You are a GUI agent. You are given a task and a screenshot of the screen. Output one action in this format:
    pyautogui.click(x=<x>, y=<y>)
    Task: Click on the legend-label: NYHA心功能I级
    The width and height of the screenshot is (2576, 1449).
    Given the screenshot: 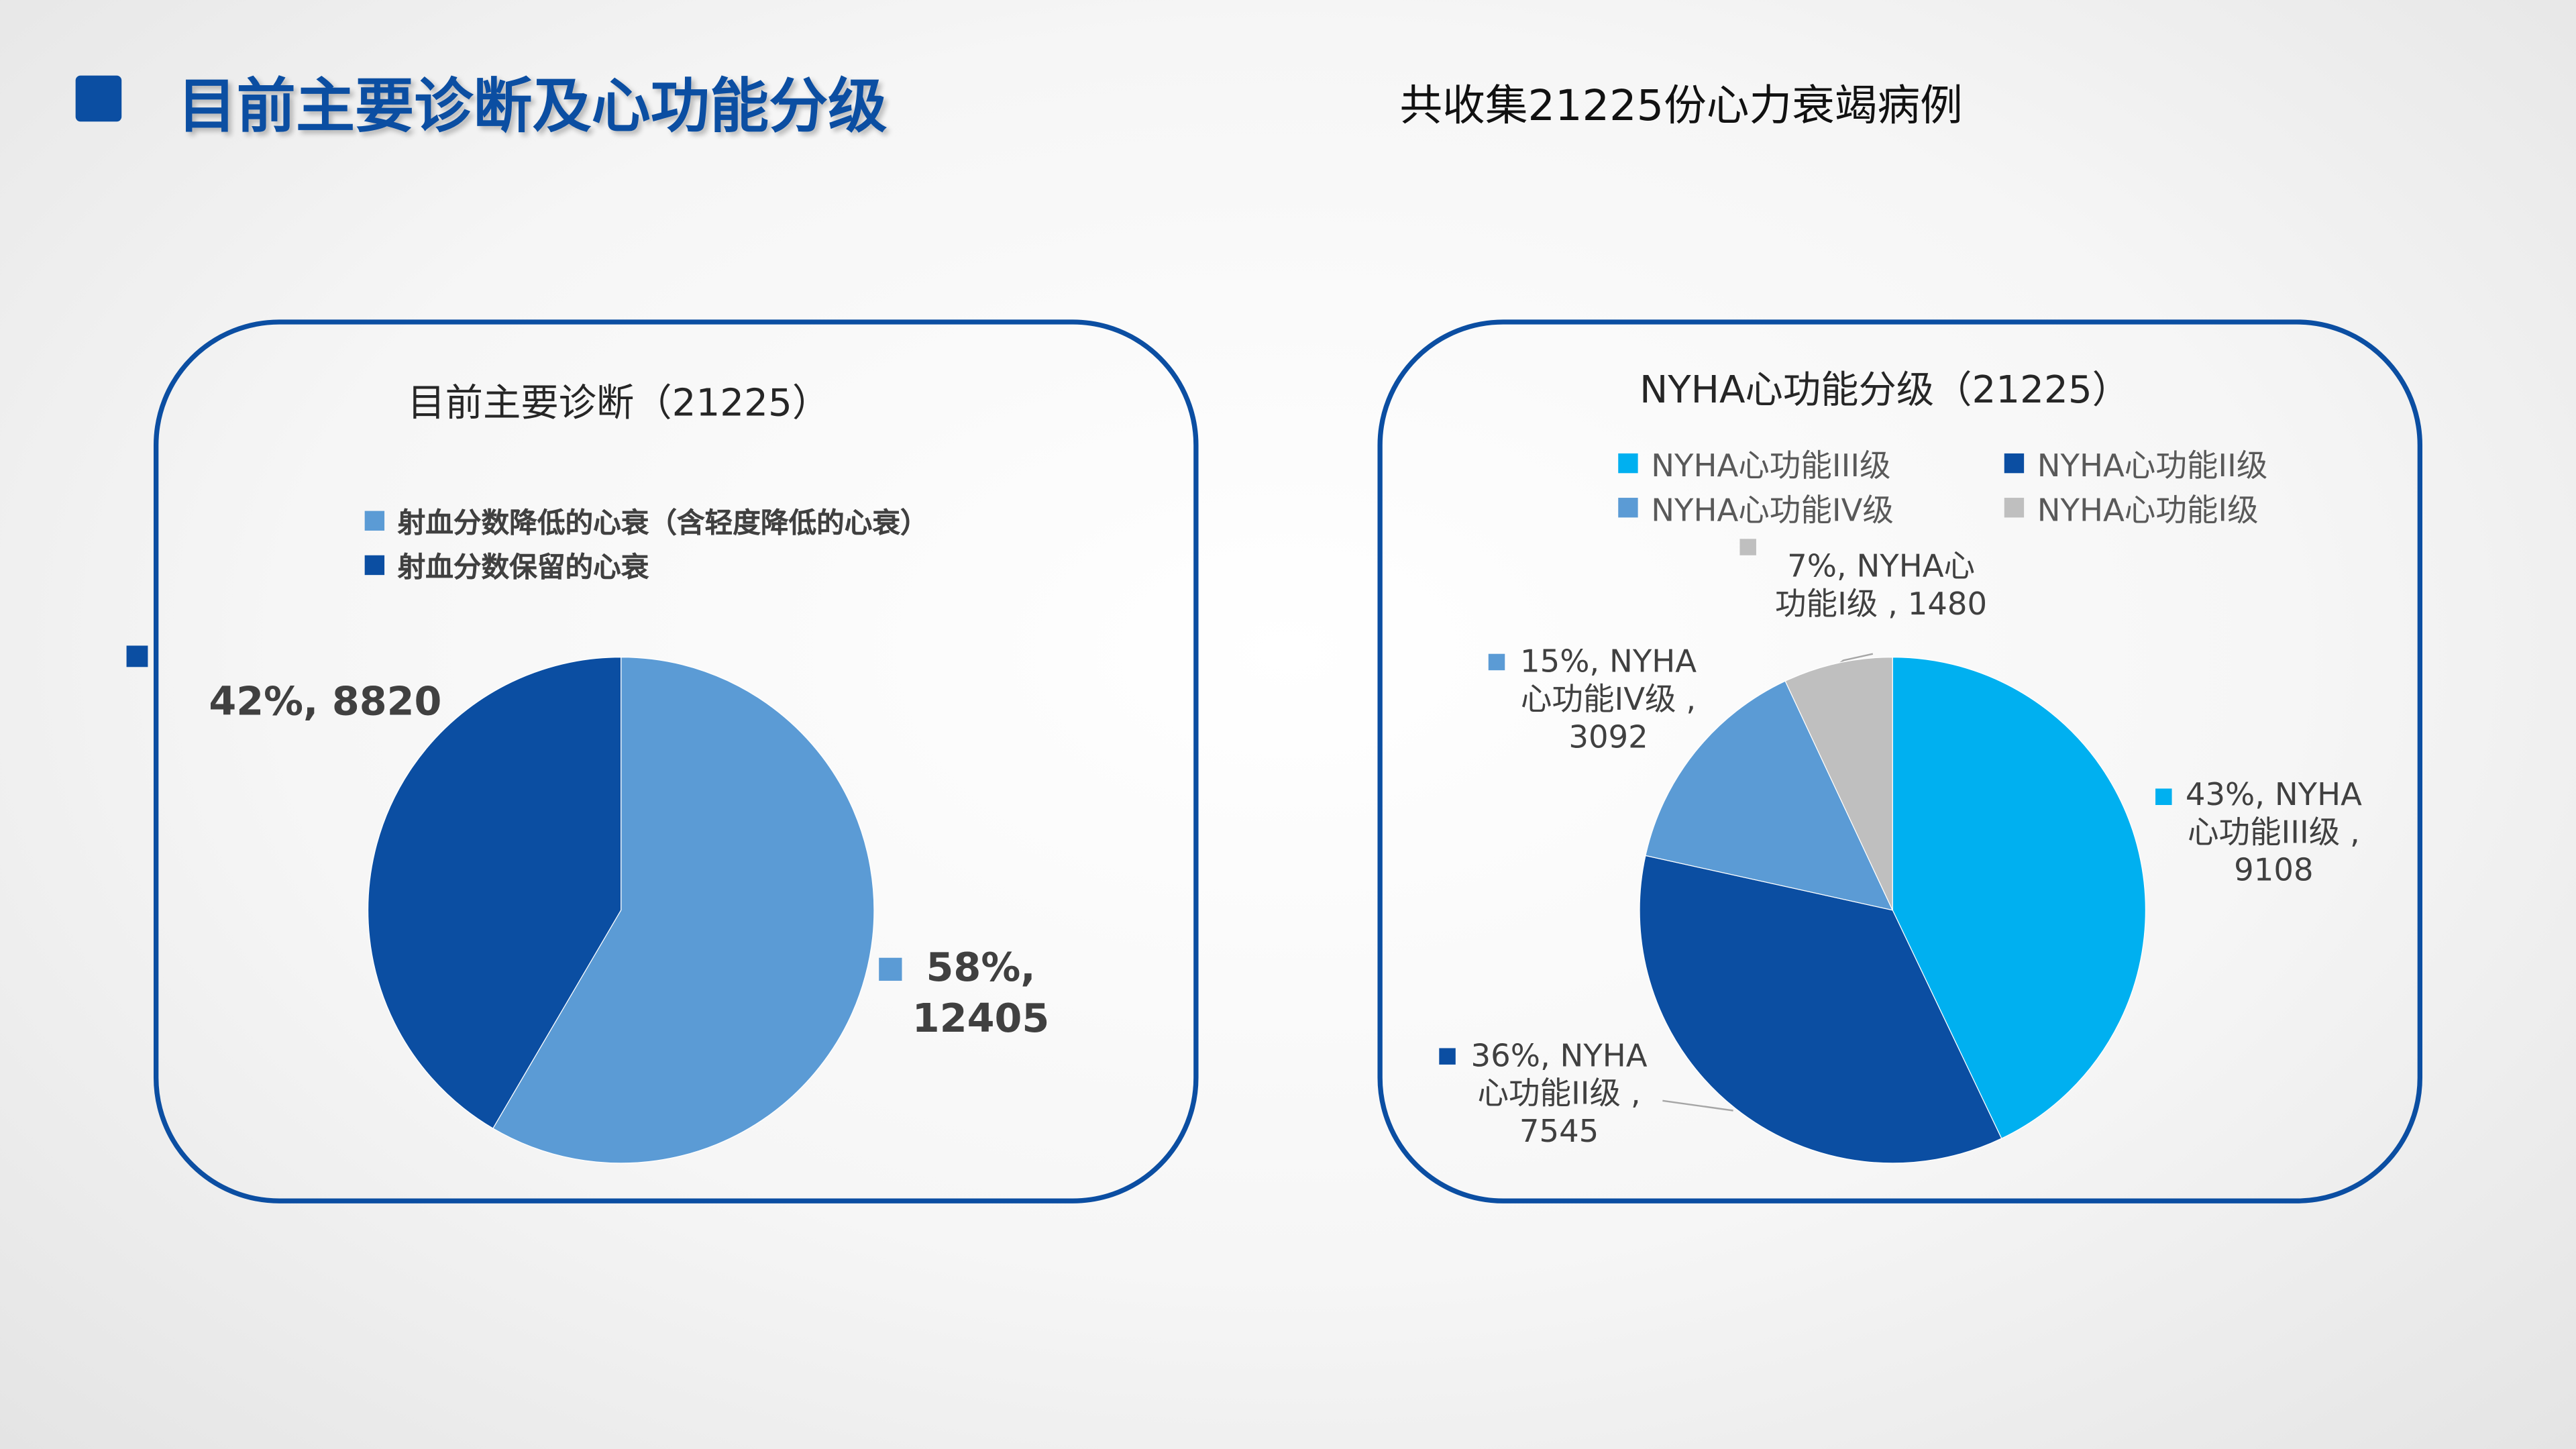 What is the action you would take?
    pyautogui.click(x=2148, y=510)
    